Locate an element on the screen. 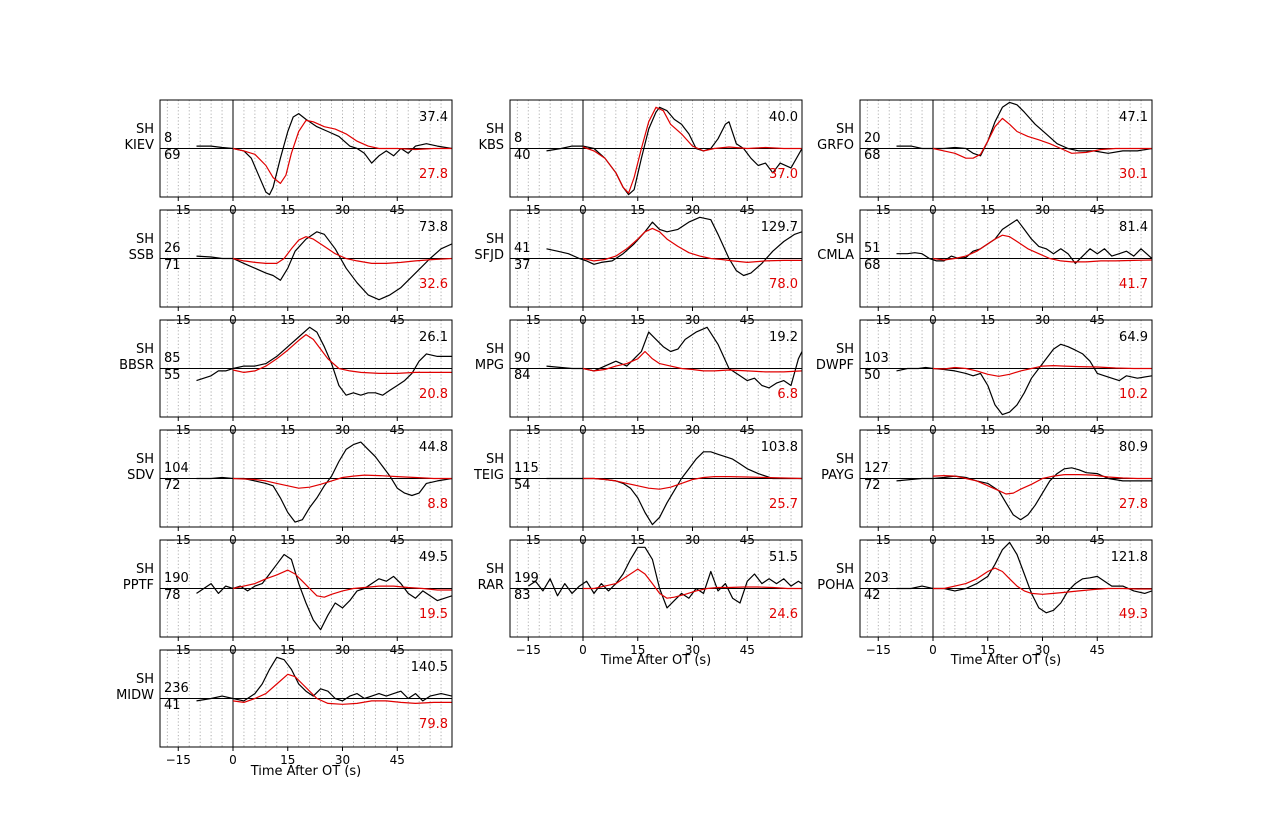  panel-kiev: −150153045SHKIEV86937.427.8 is located at coordinates (289, 158).